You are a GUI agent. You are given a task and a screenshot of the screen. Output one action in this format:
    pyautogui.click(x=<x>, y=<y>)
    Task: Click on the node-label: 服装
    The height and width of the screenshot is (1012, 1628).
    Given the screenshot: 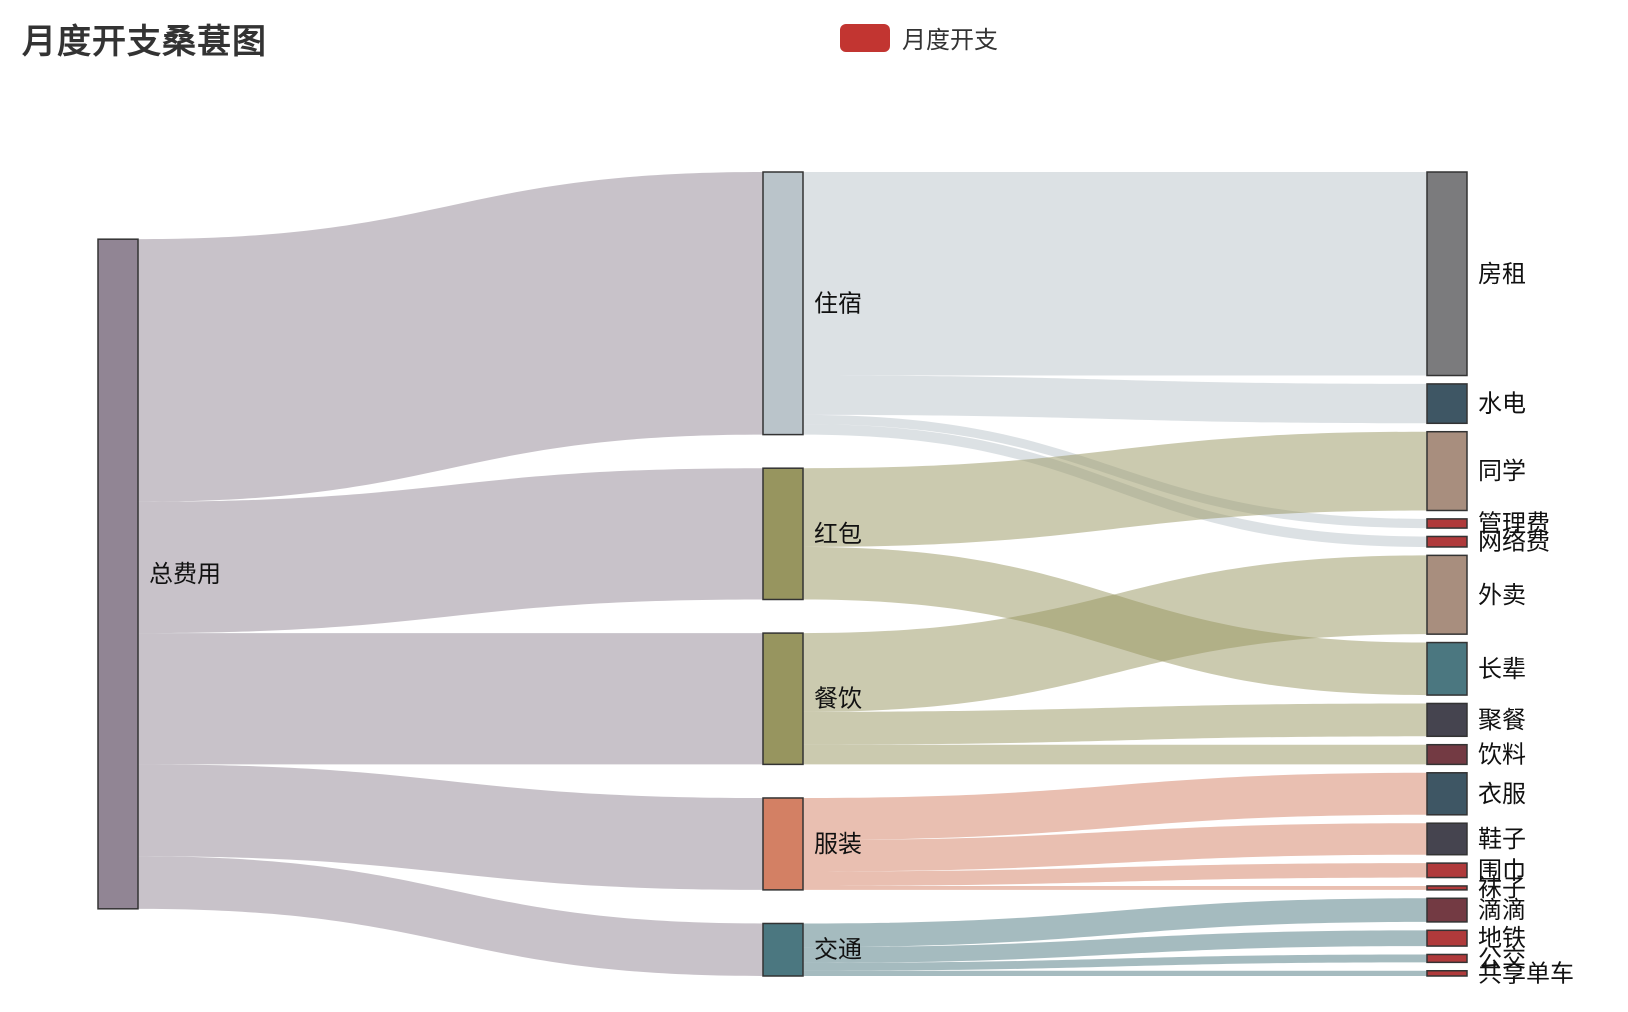 What is the action you would take?
    pyautogui.click(x=838, y=844)
    